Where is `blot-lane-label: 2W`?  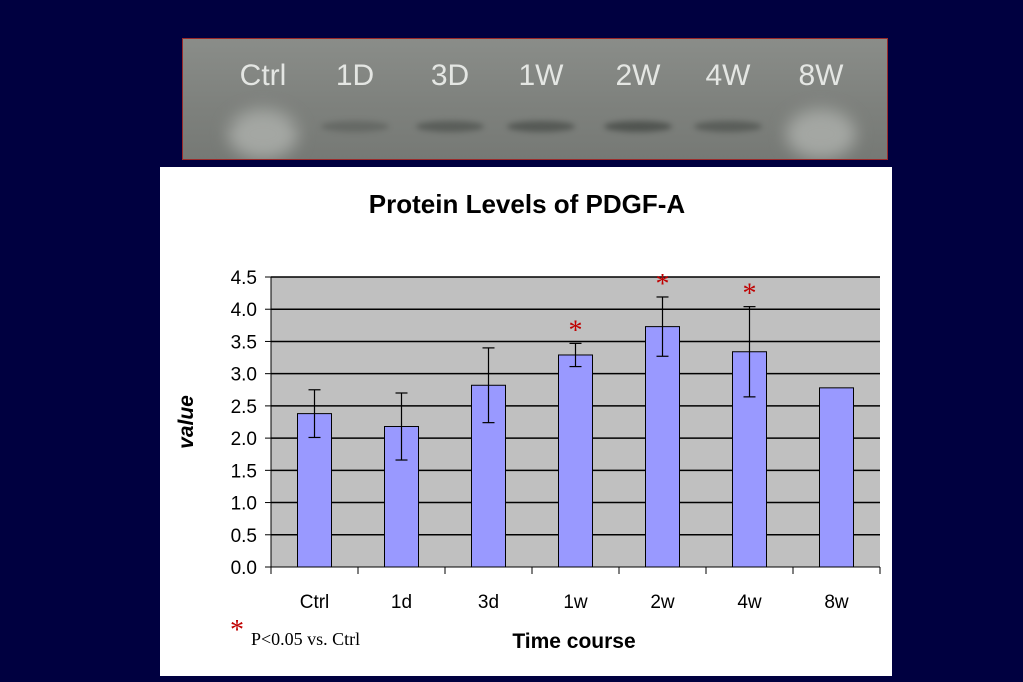
blot-lane-label: 2W is located at coordinates (638, 75).